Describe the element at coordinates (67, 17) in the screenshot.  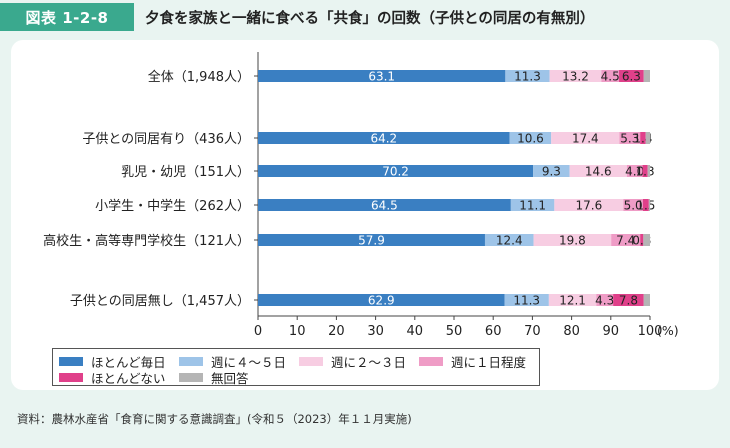
I see `figure-number-badge: 図表 1-2-8` at that location.